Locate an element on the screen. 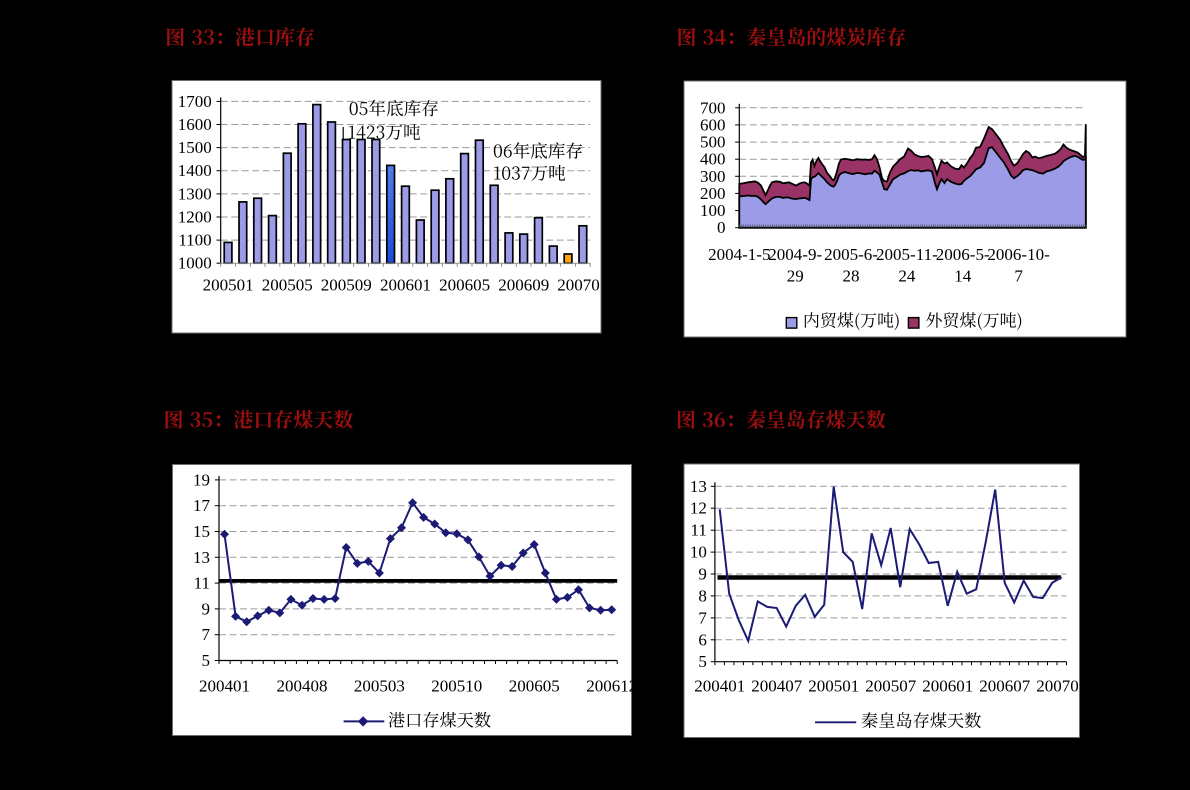  svg-text: 700 is located at coordinates (713, 107).